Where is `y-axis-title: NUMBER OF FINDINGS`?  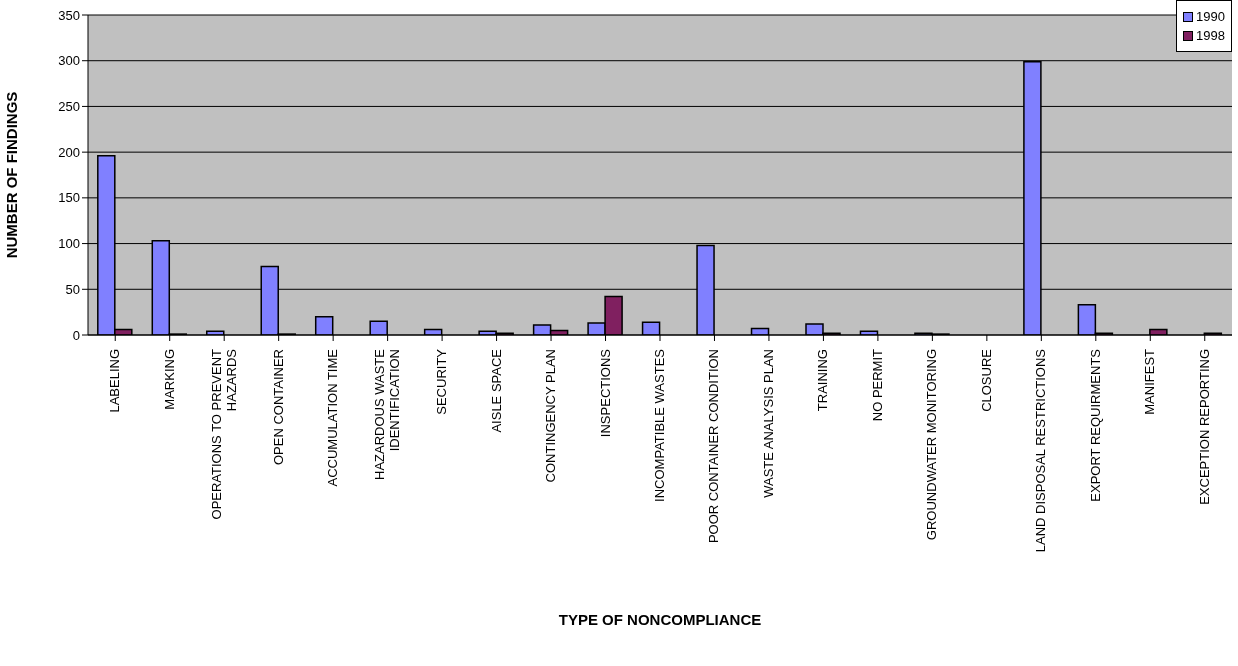 y-axis-title: NUMBER OF FINDINGS is located at coordinates (12, 175).